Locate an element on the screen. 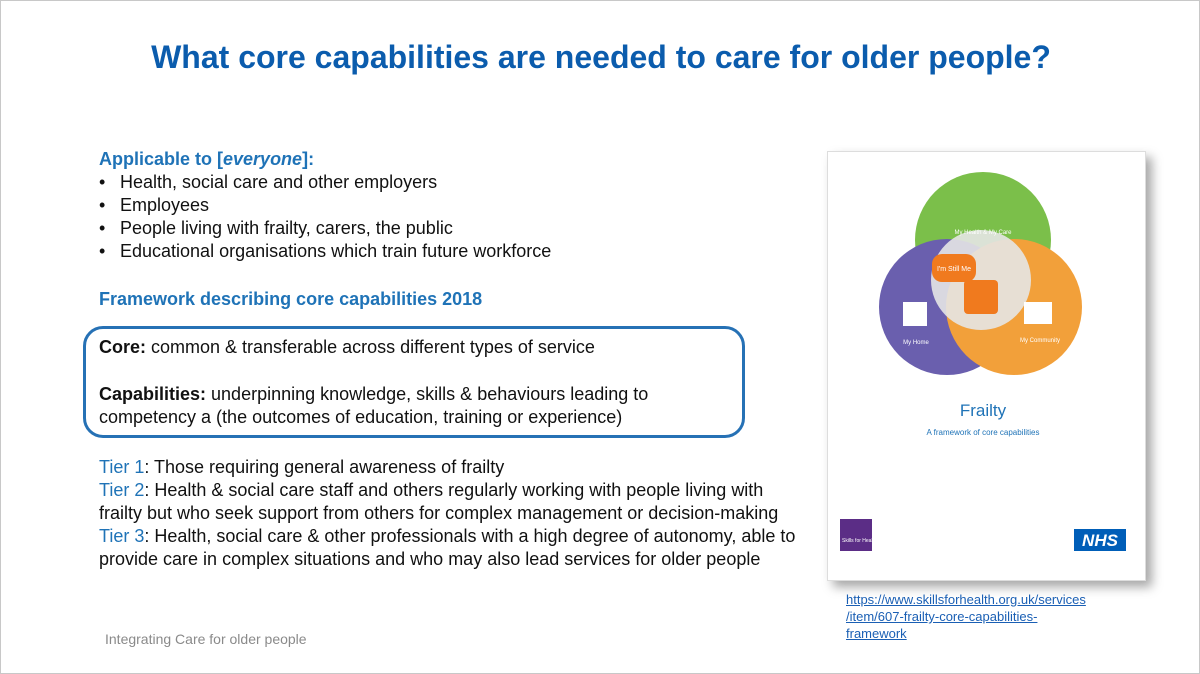 The image size is (1200, 674). tier-label: Tier 1 is located at coordinates (122, 467).